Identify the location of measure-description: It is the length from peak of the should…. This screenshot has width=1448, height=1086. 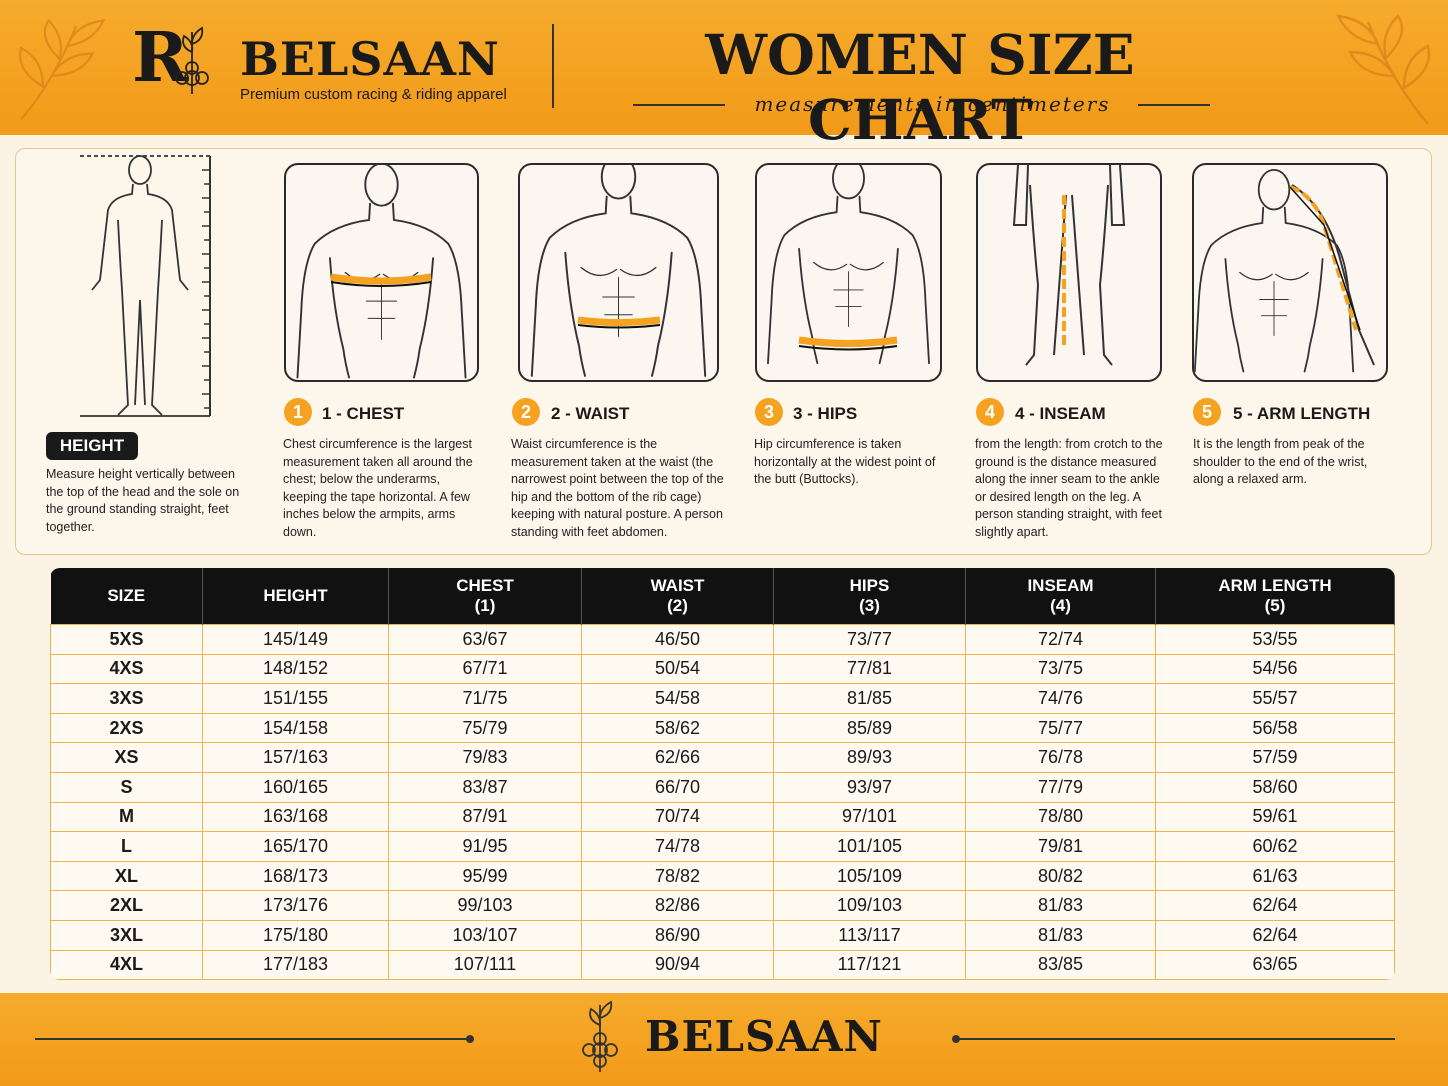
(1280, 462).